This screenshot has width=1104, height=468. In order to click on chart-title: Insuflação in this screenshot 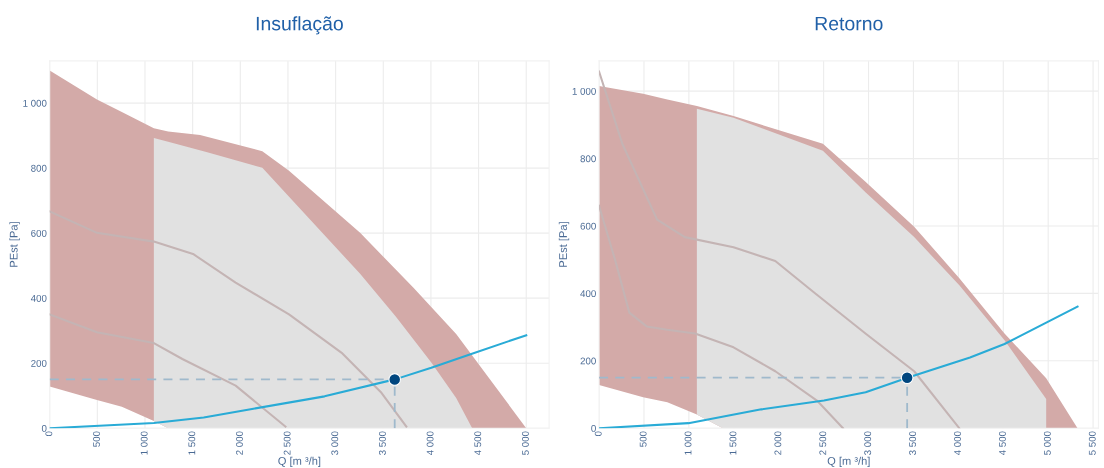, I will do `click(299, 25)`.